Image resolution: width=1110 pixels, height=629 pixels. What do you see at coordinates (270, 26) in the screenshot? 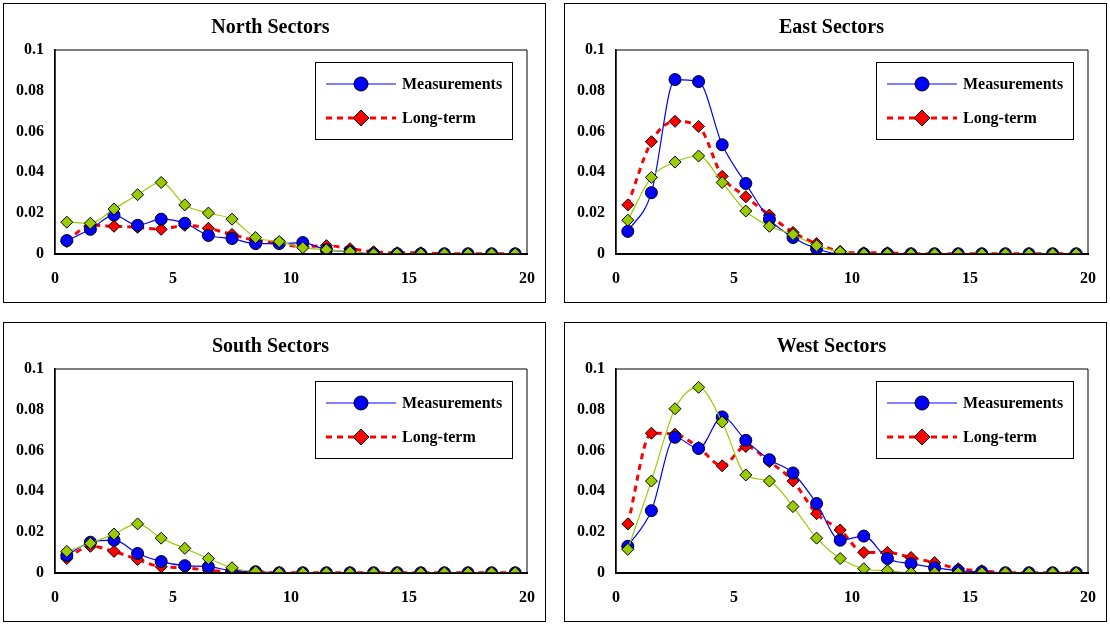
I see `chart-title: North Sectors` at bounding box center [270, 26].